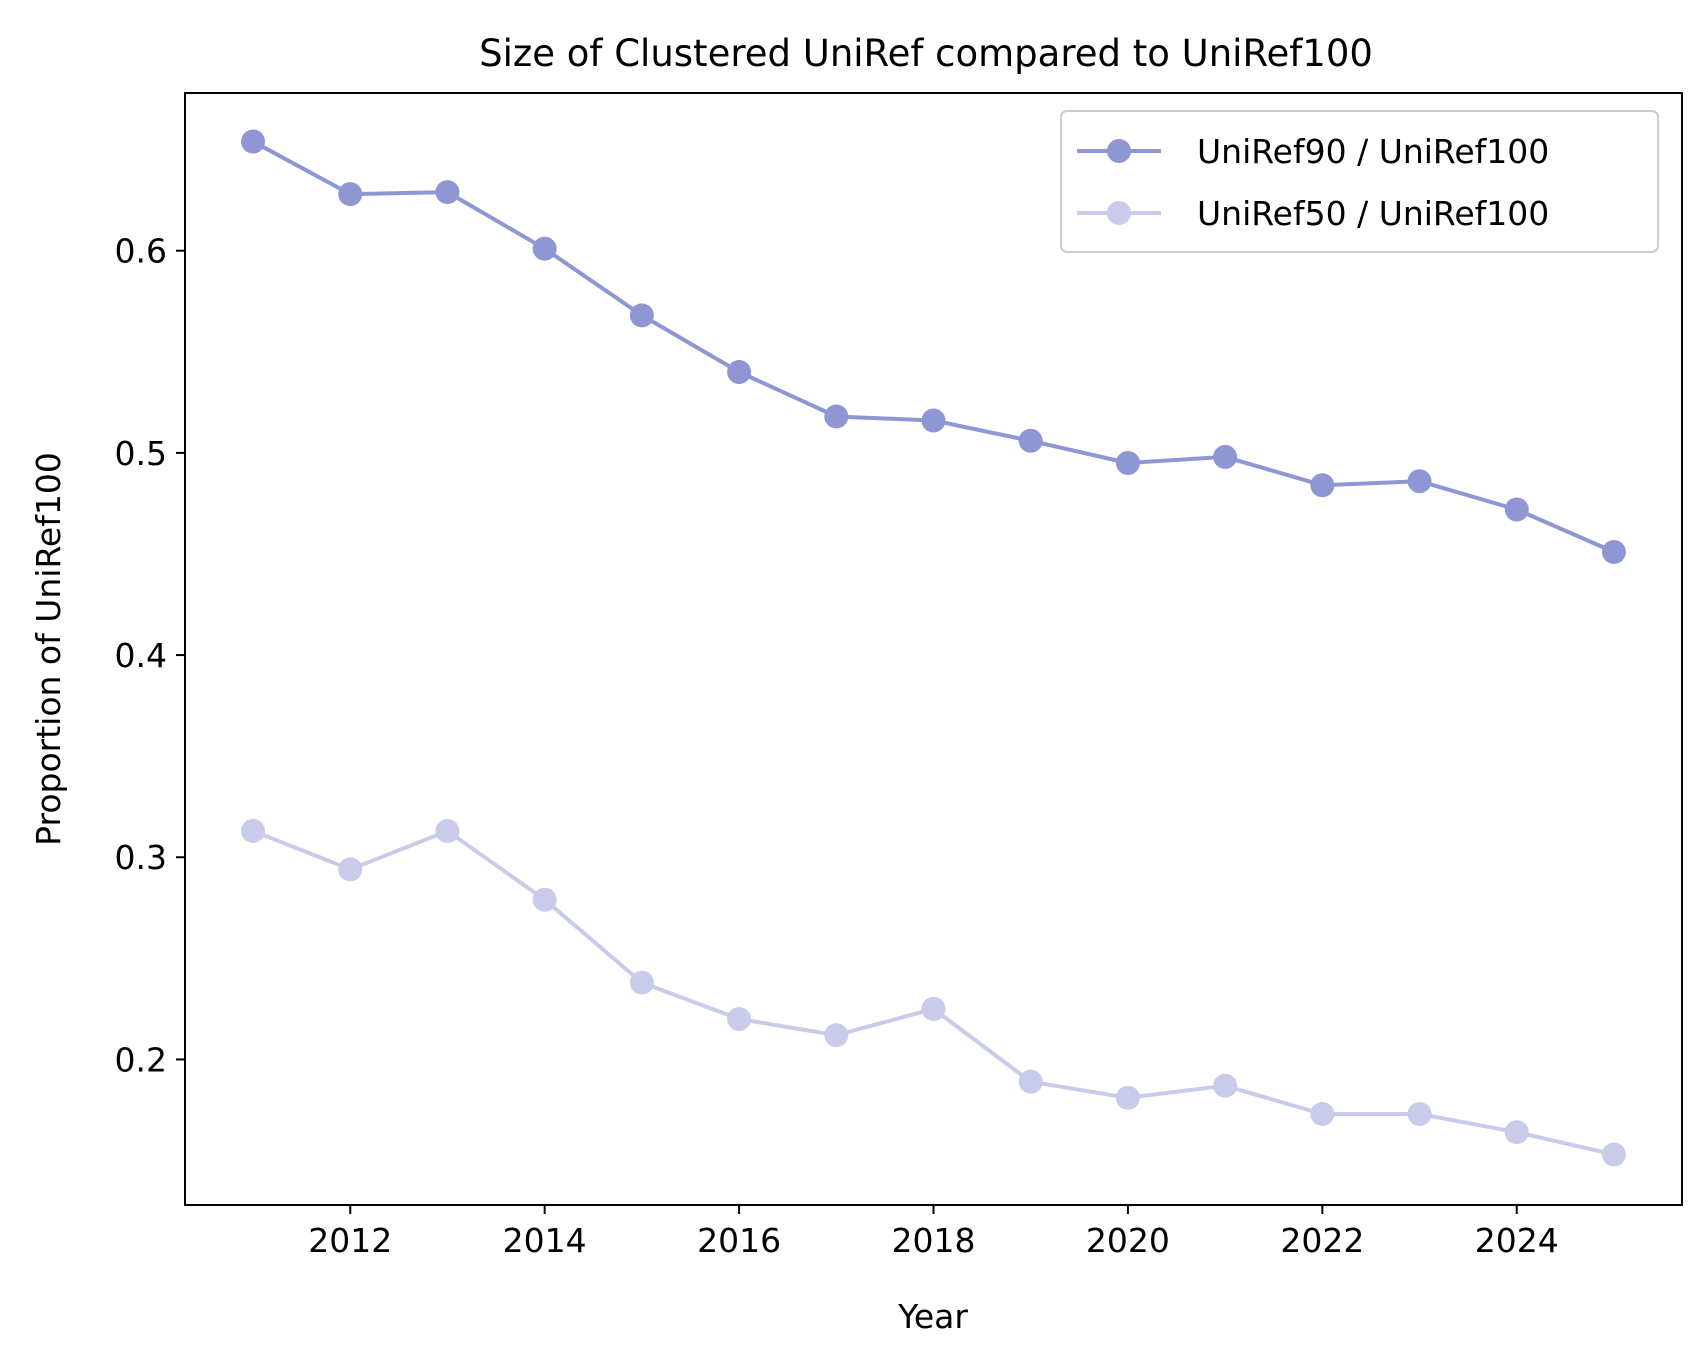 The image size is (1702, 1361). I want to click on x-tick-label: 2024, so click(1517, 1240).